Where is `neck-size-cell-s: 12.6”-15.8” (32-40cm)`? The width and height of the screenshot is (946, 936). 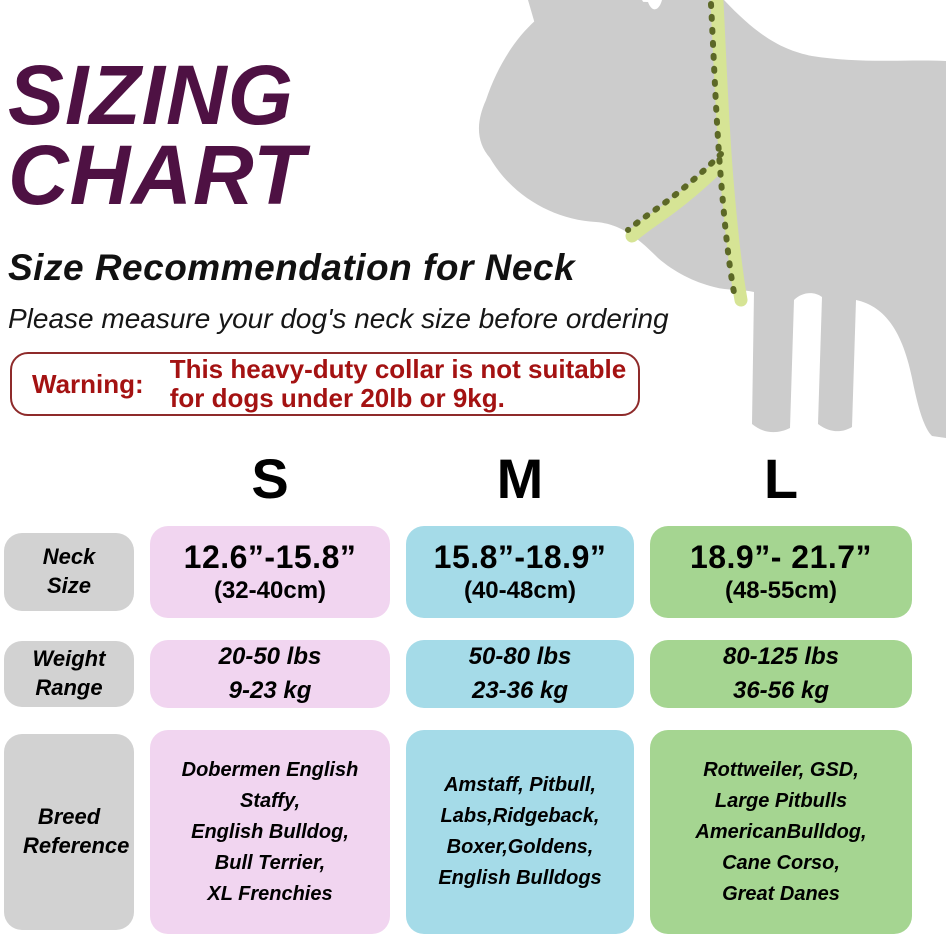
neck-size-cell-s: 12.6”-15.8” (32-40cm) is located at coordinates (270, 572).